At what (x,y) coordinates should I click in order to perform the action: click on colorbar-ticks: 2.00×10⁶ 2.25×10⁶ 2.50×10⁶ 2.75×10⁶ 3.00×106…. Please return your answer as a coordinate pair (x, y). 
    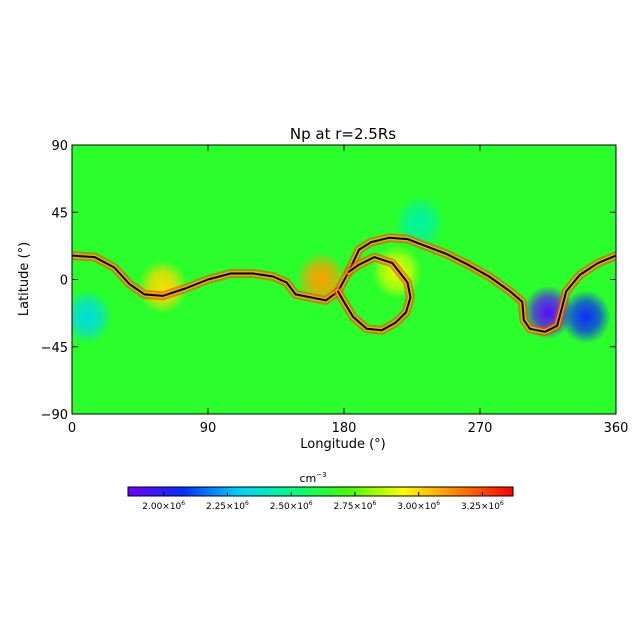
    Looking at the image, I should click on (323, 502).